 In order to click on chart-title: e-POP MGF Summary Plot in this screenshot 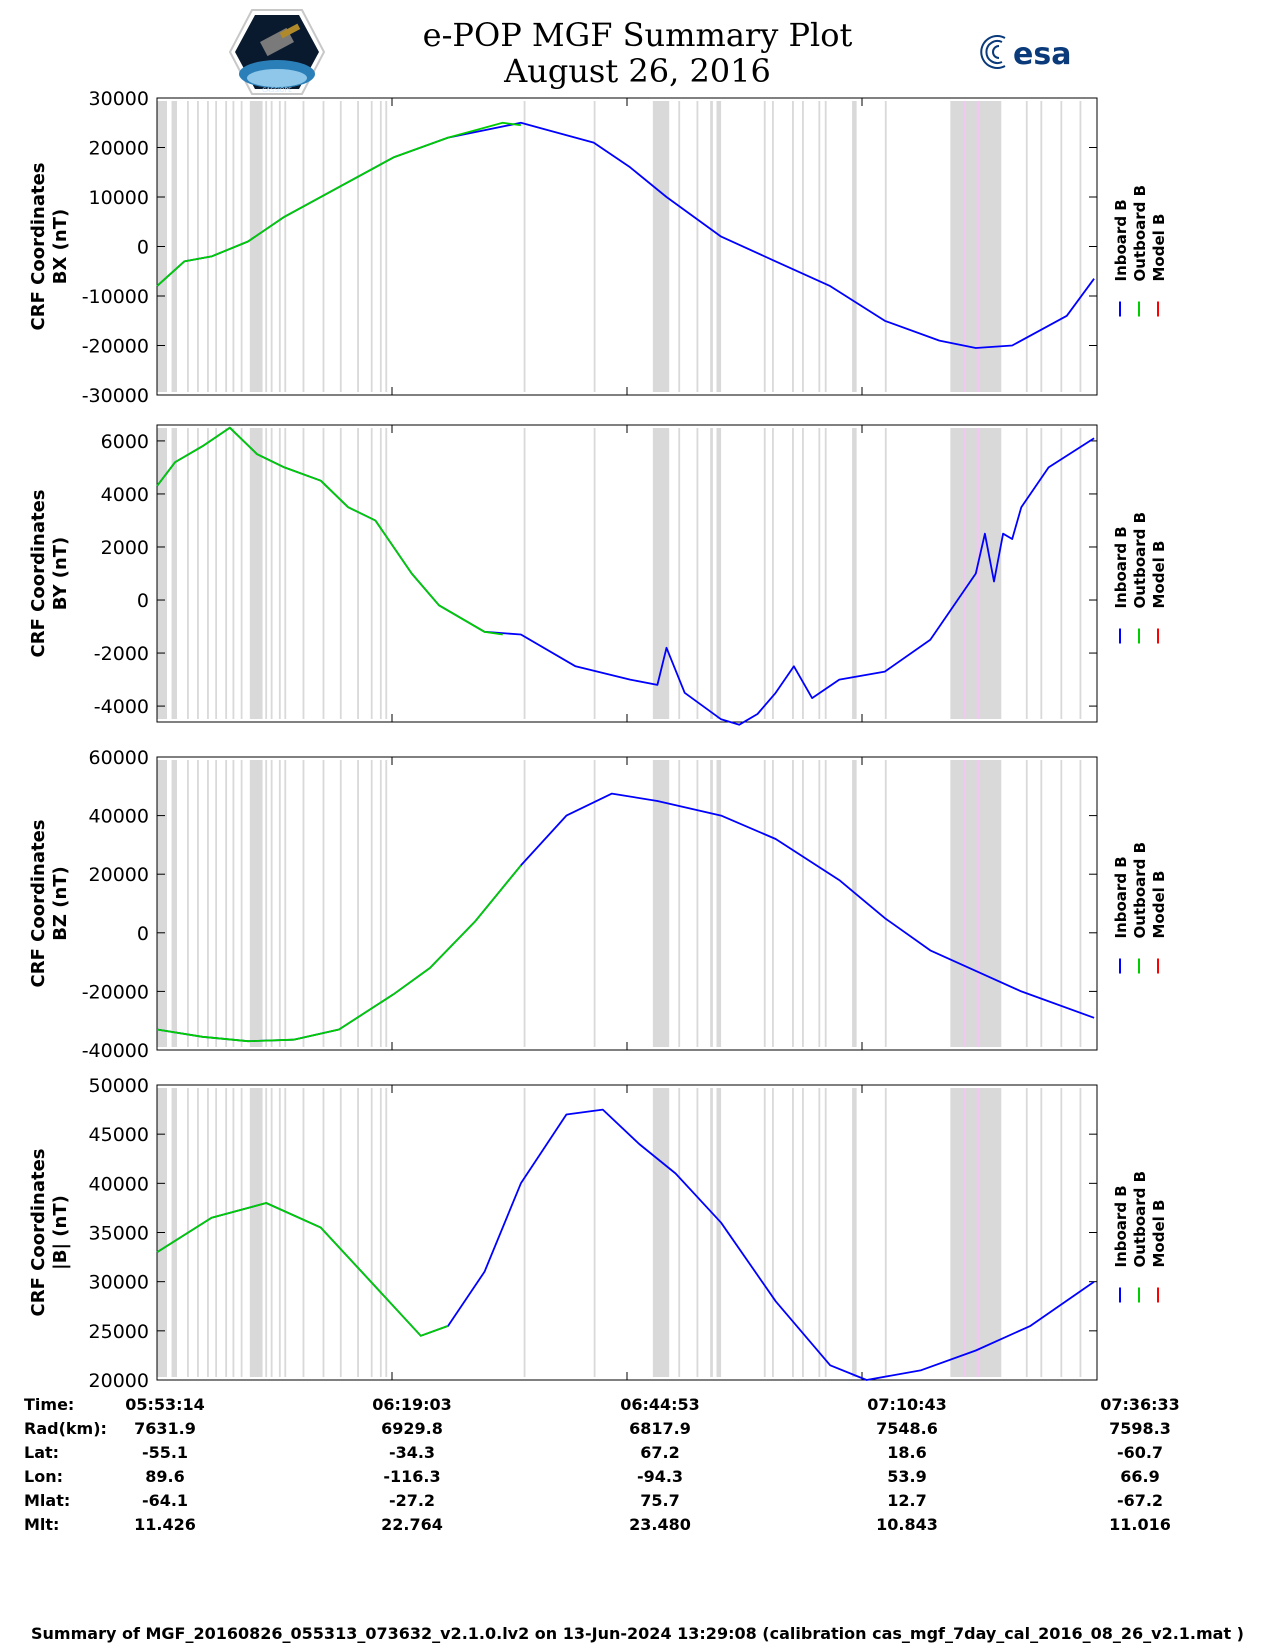, I will do `click(637, 35)`.